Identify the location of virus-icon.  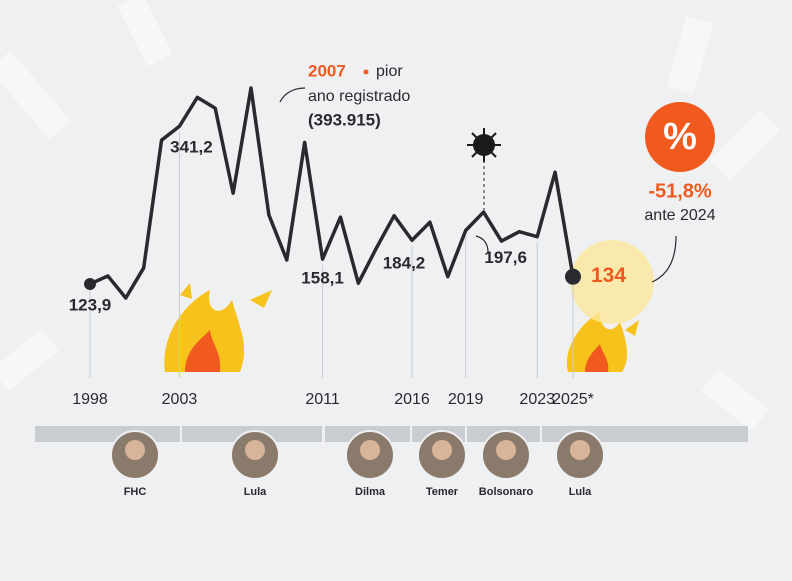
(484, 169).